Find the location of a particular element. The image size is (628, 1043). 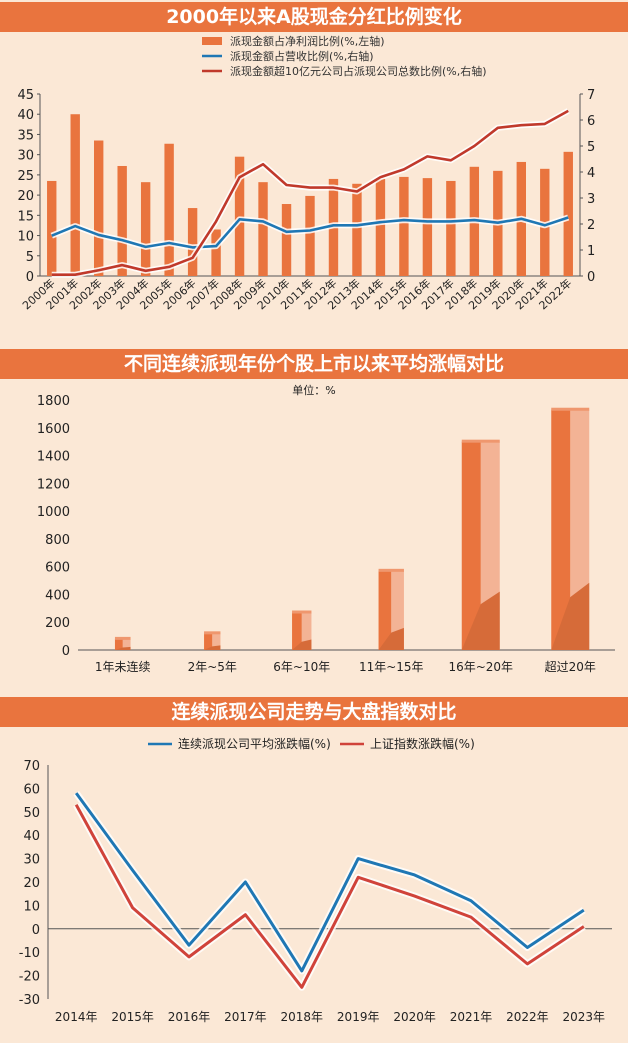

x-tick-label: 2年~5年 is located at coordinates (212, 667).